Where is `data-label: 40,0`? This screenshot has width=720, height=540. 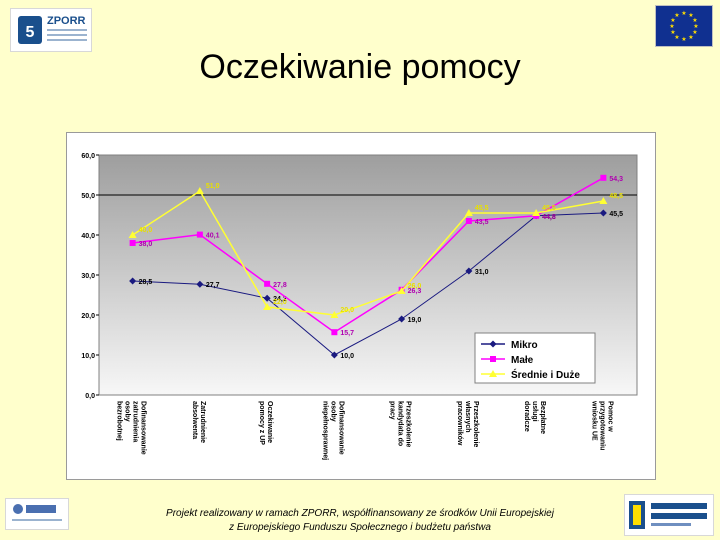 data-label: 40,0 is located at coordinates (146, 230).